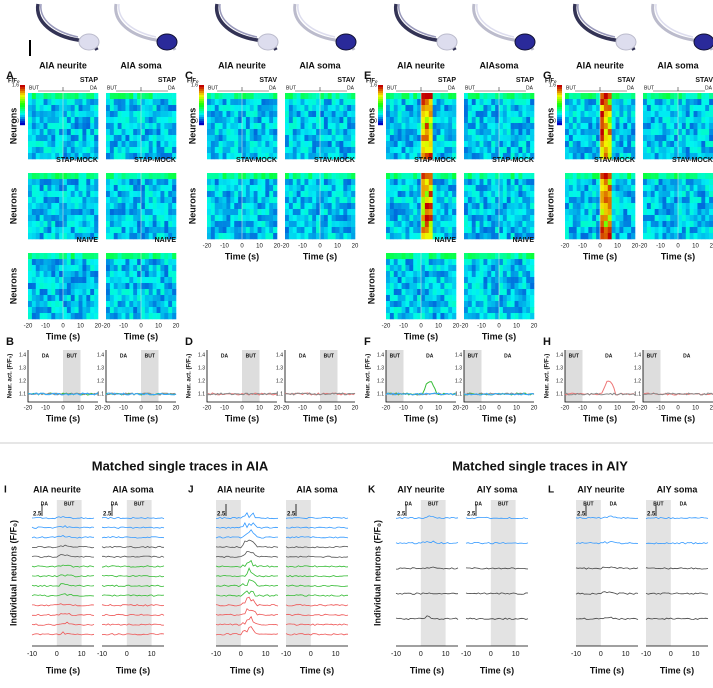 The image size is (713, 688). Describe the element at coordinates (491, 654) in the screenshot. I see `x-tick-label: 0` at that location.